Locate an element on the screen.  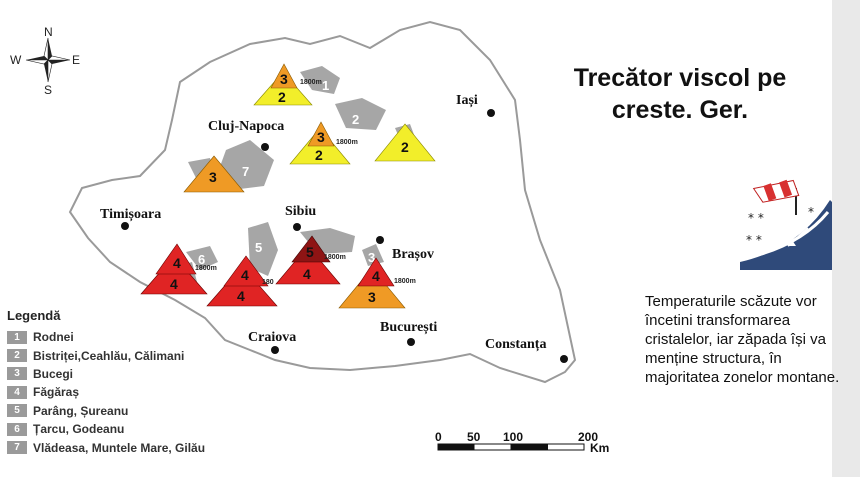
legend-item: 1 Rodnei is located at coordinates (106, 337).